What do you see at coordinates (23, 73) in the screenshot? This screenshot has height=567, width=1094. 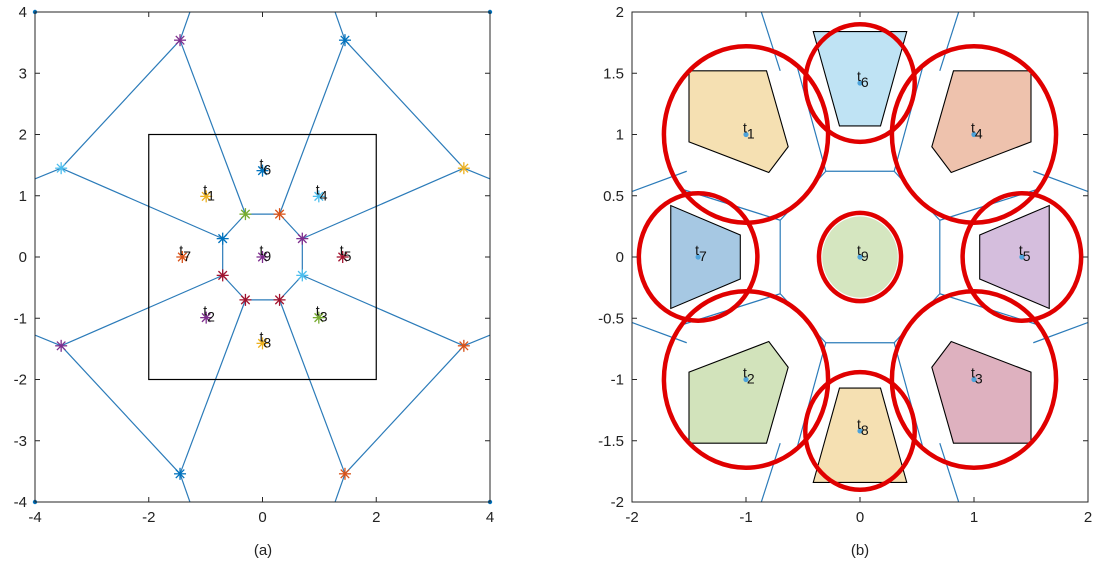 I see `a-ytick-label: 3` at bounding box center [23, 73].